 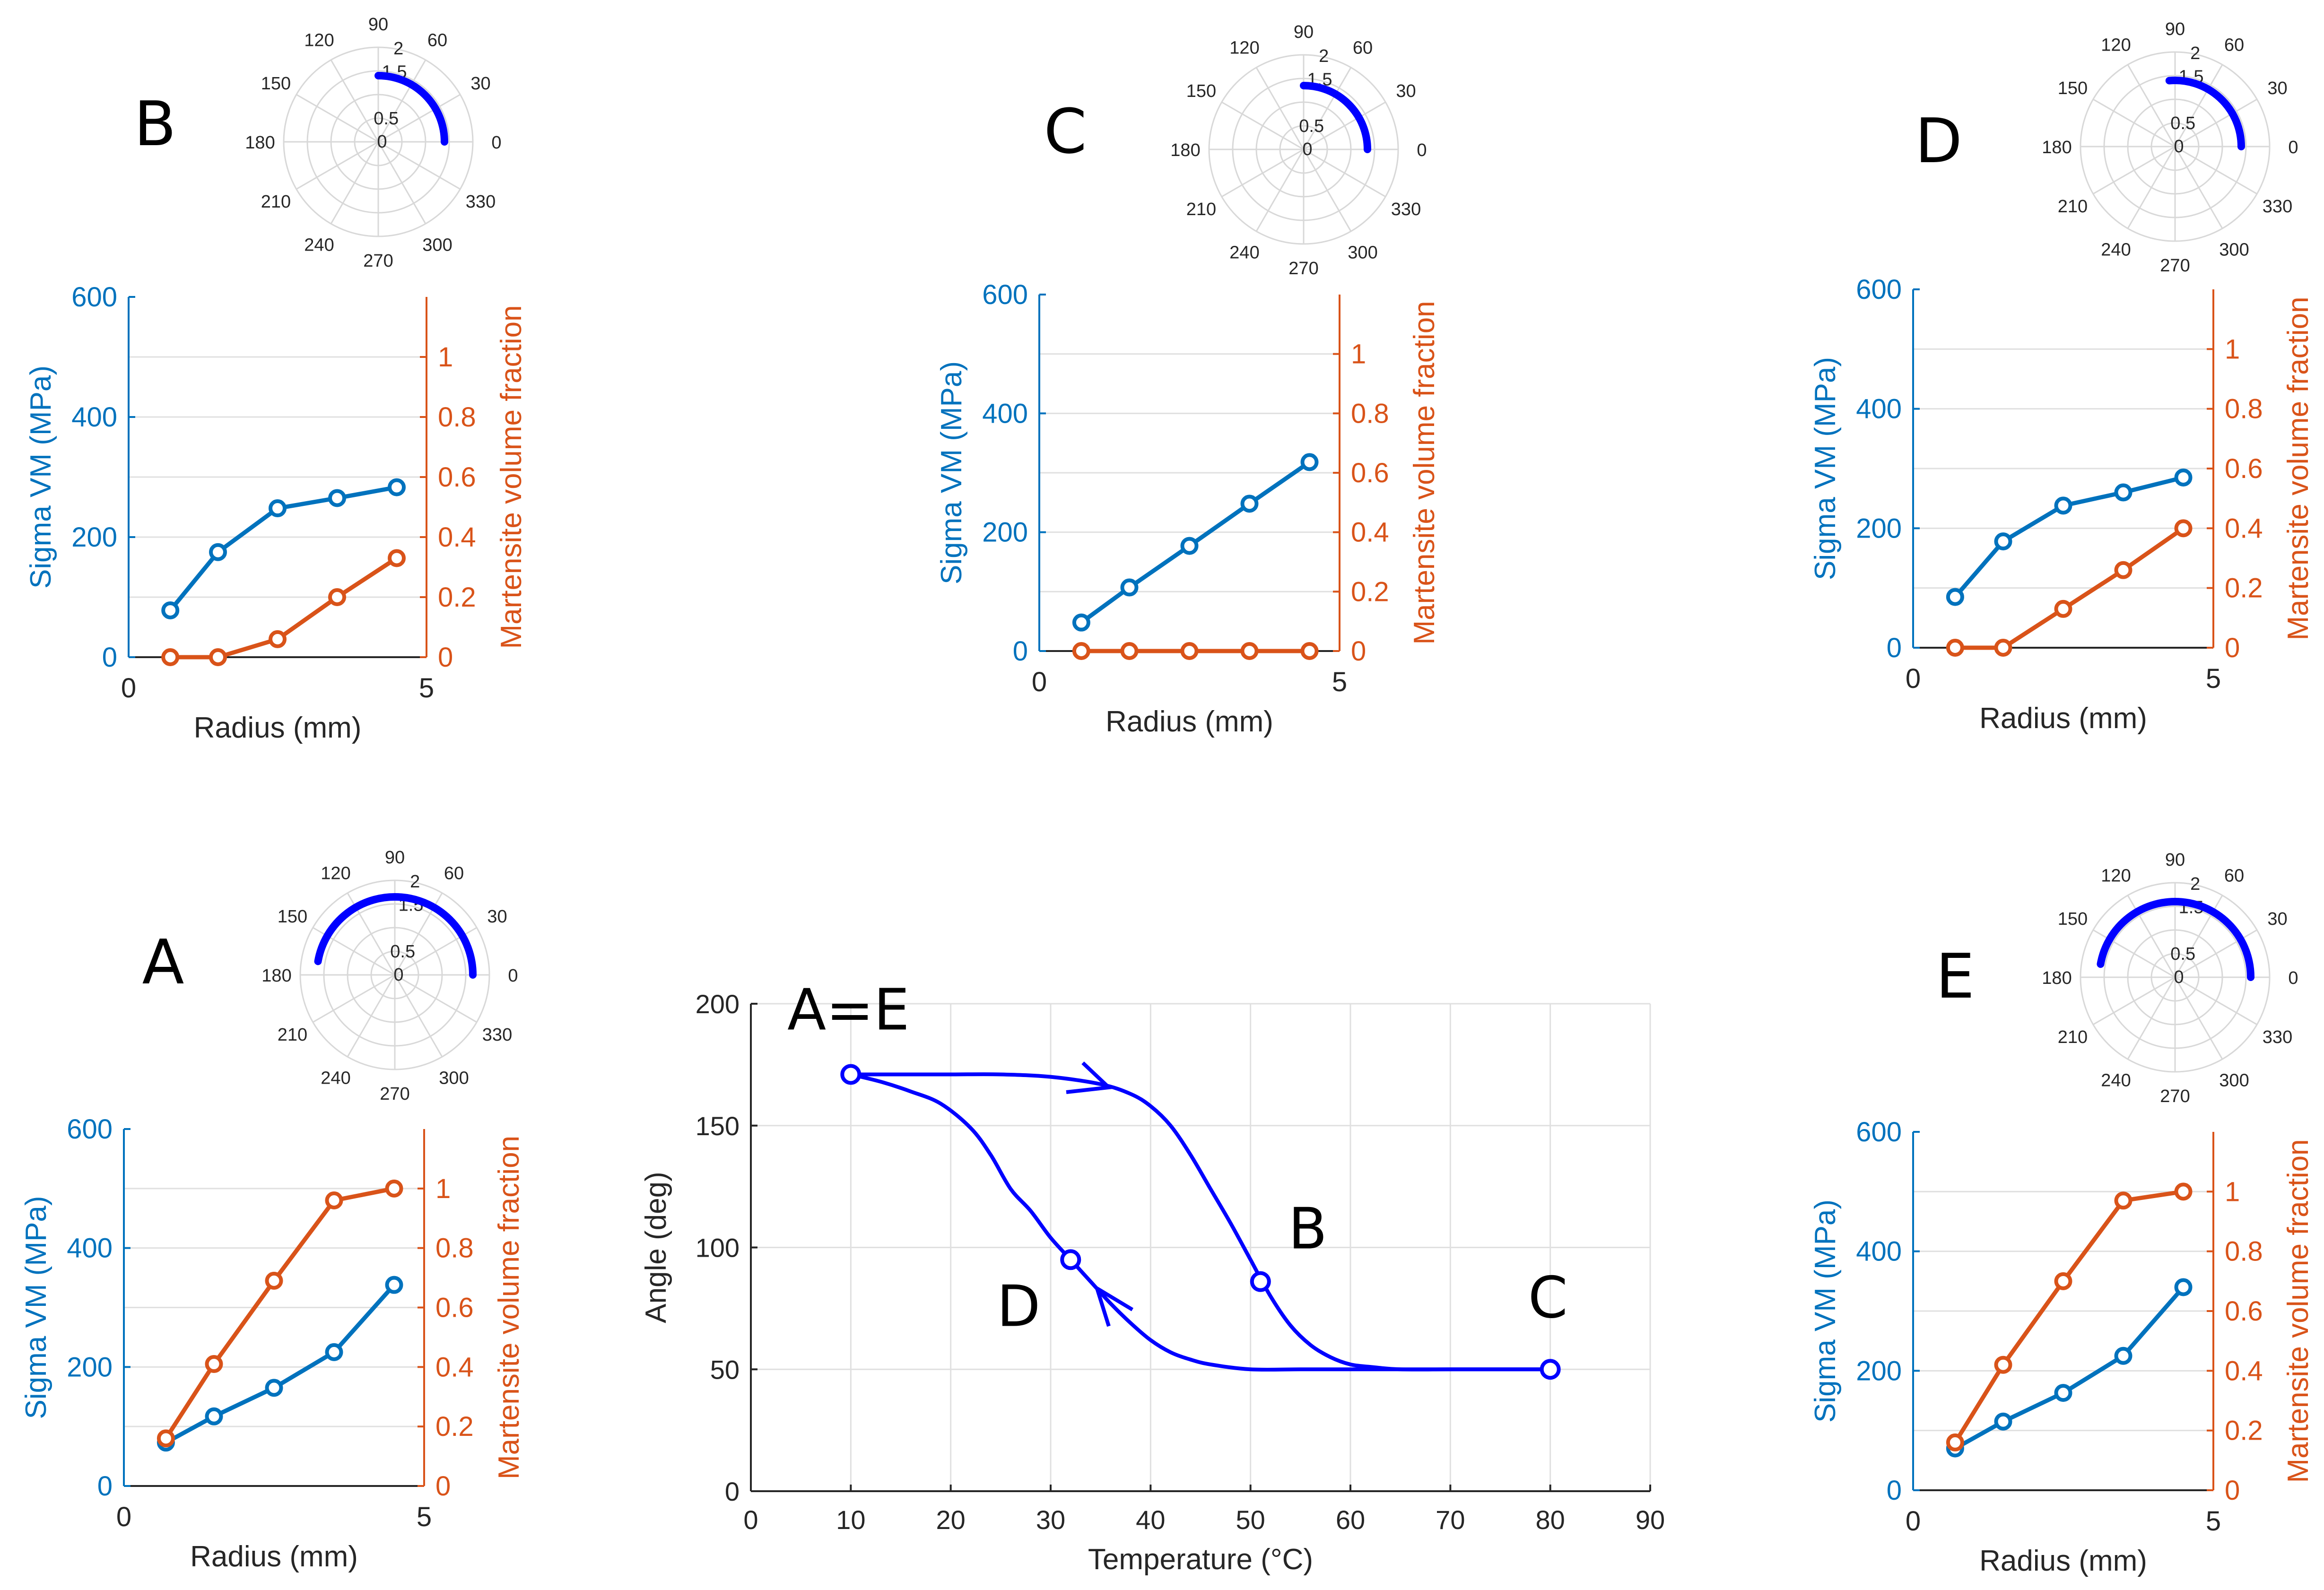 I want to click on polar-angle-label: 180, so click(x=276, y=976).